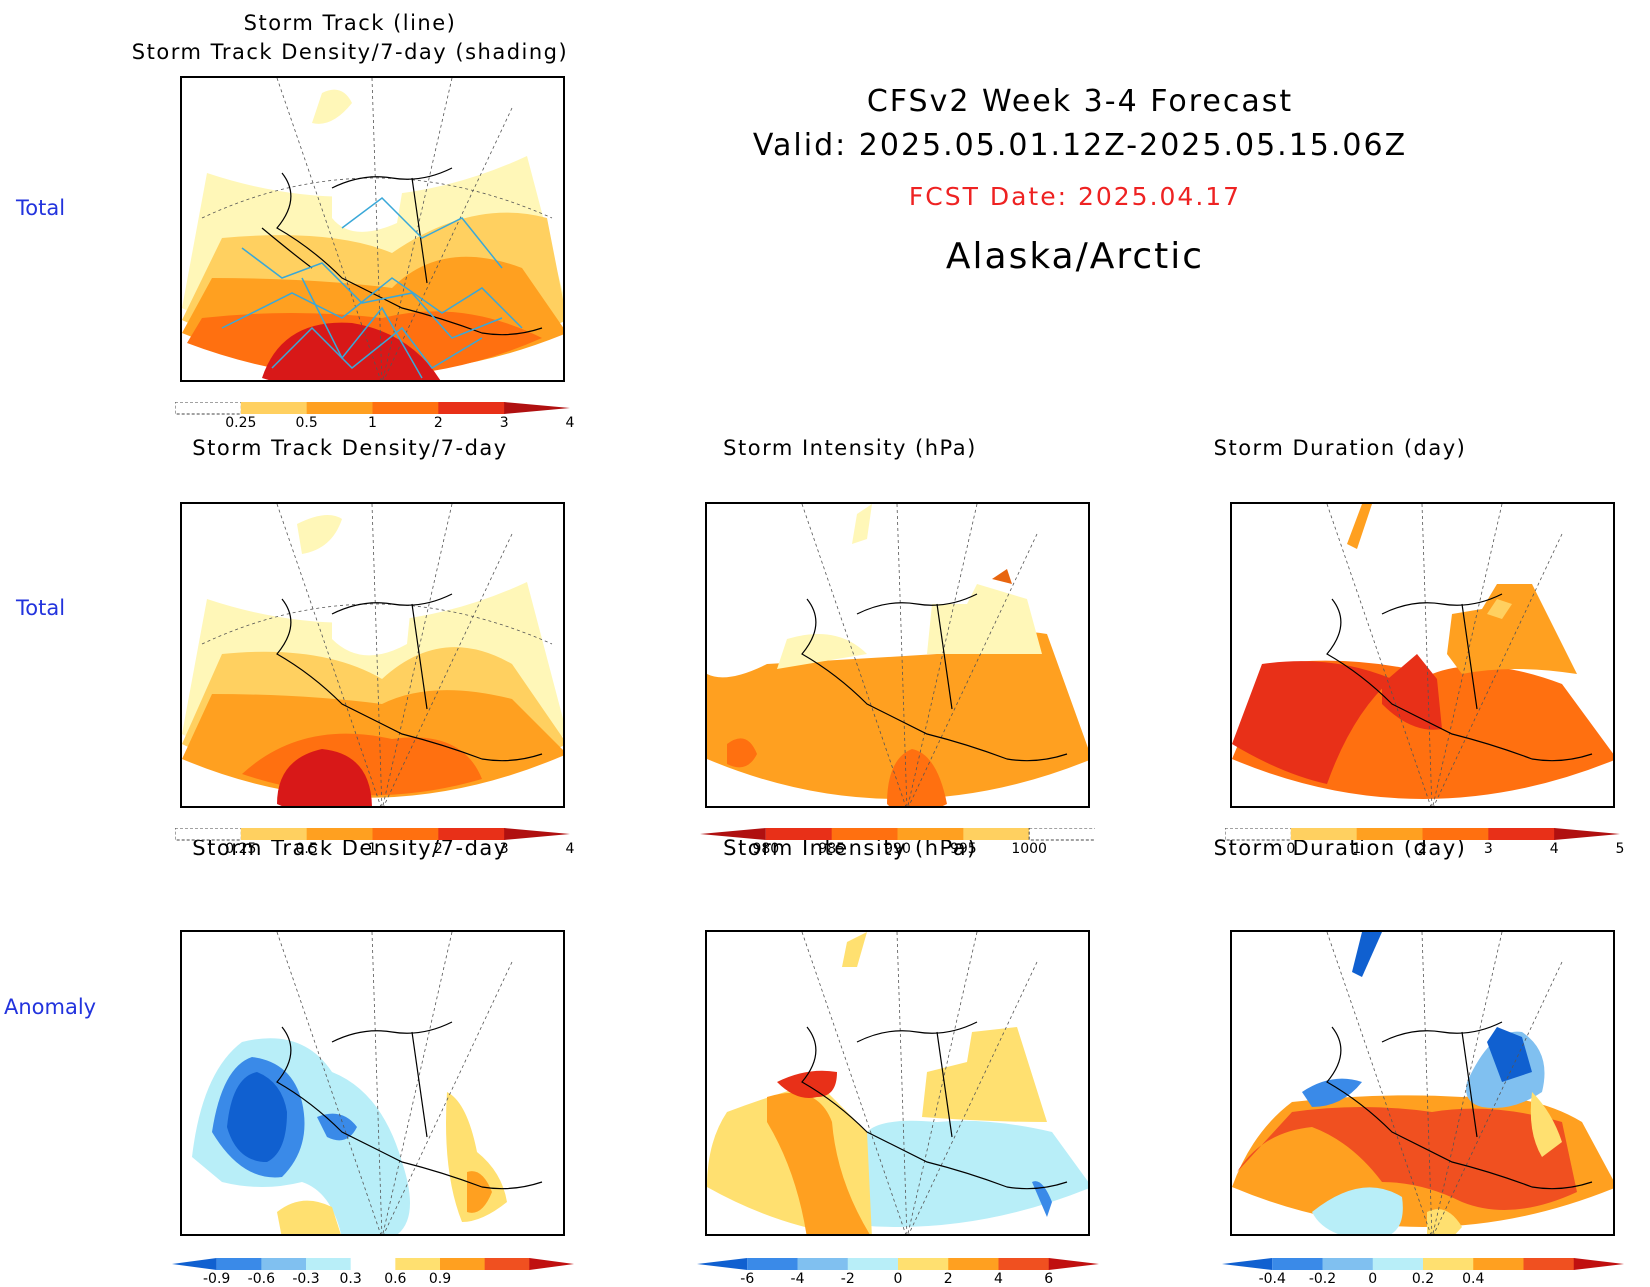 The height and width of the screenshot is (1287, 1650). Describe the element at coordinates (41, 208) in the screenshot. I see `row-label-total-1: Total` at that location.